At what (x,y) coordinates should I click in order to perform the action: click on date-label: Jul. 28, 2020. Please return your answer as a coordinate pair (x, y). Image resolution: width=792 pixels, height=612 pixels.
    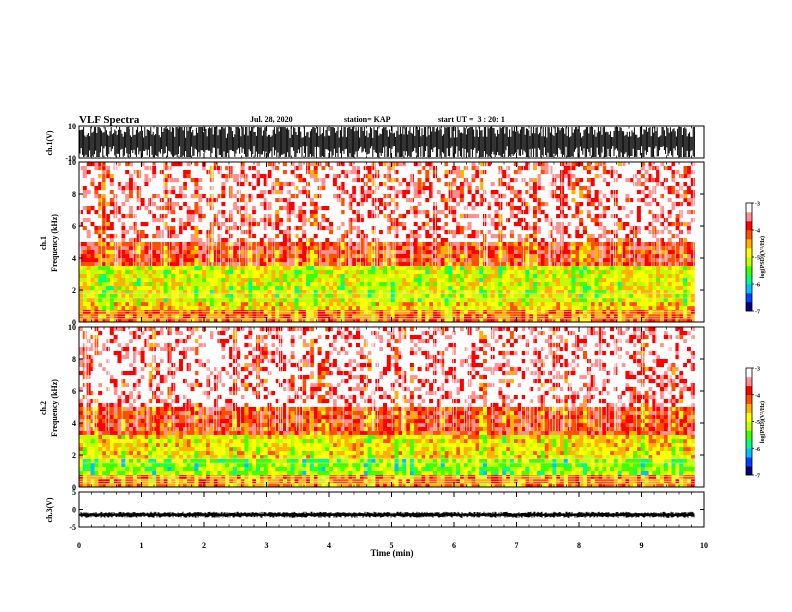
    Looking at the image, I should click on (271, 119).